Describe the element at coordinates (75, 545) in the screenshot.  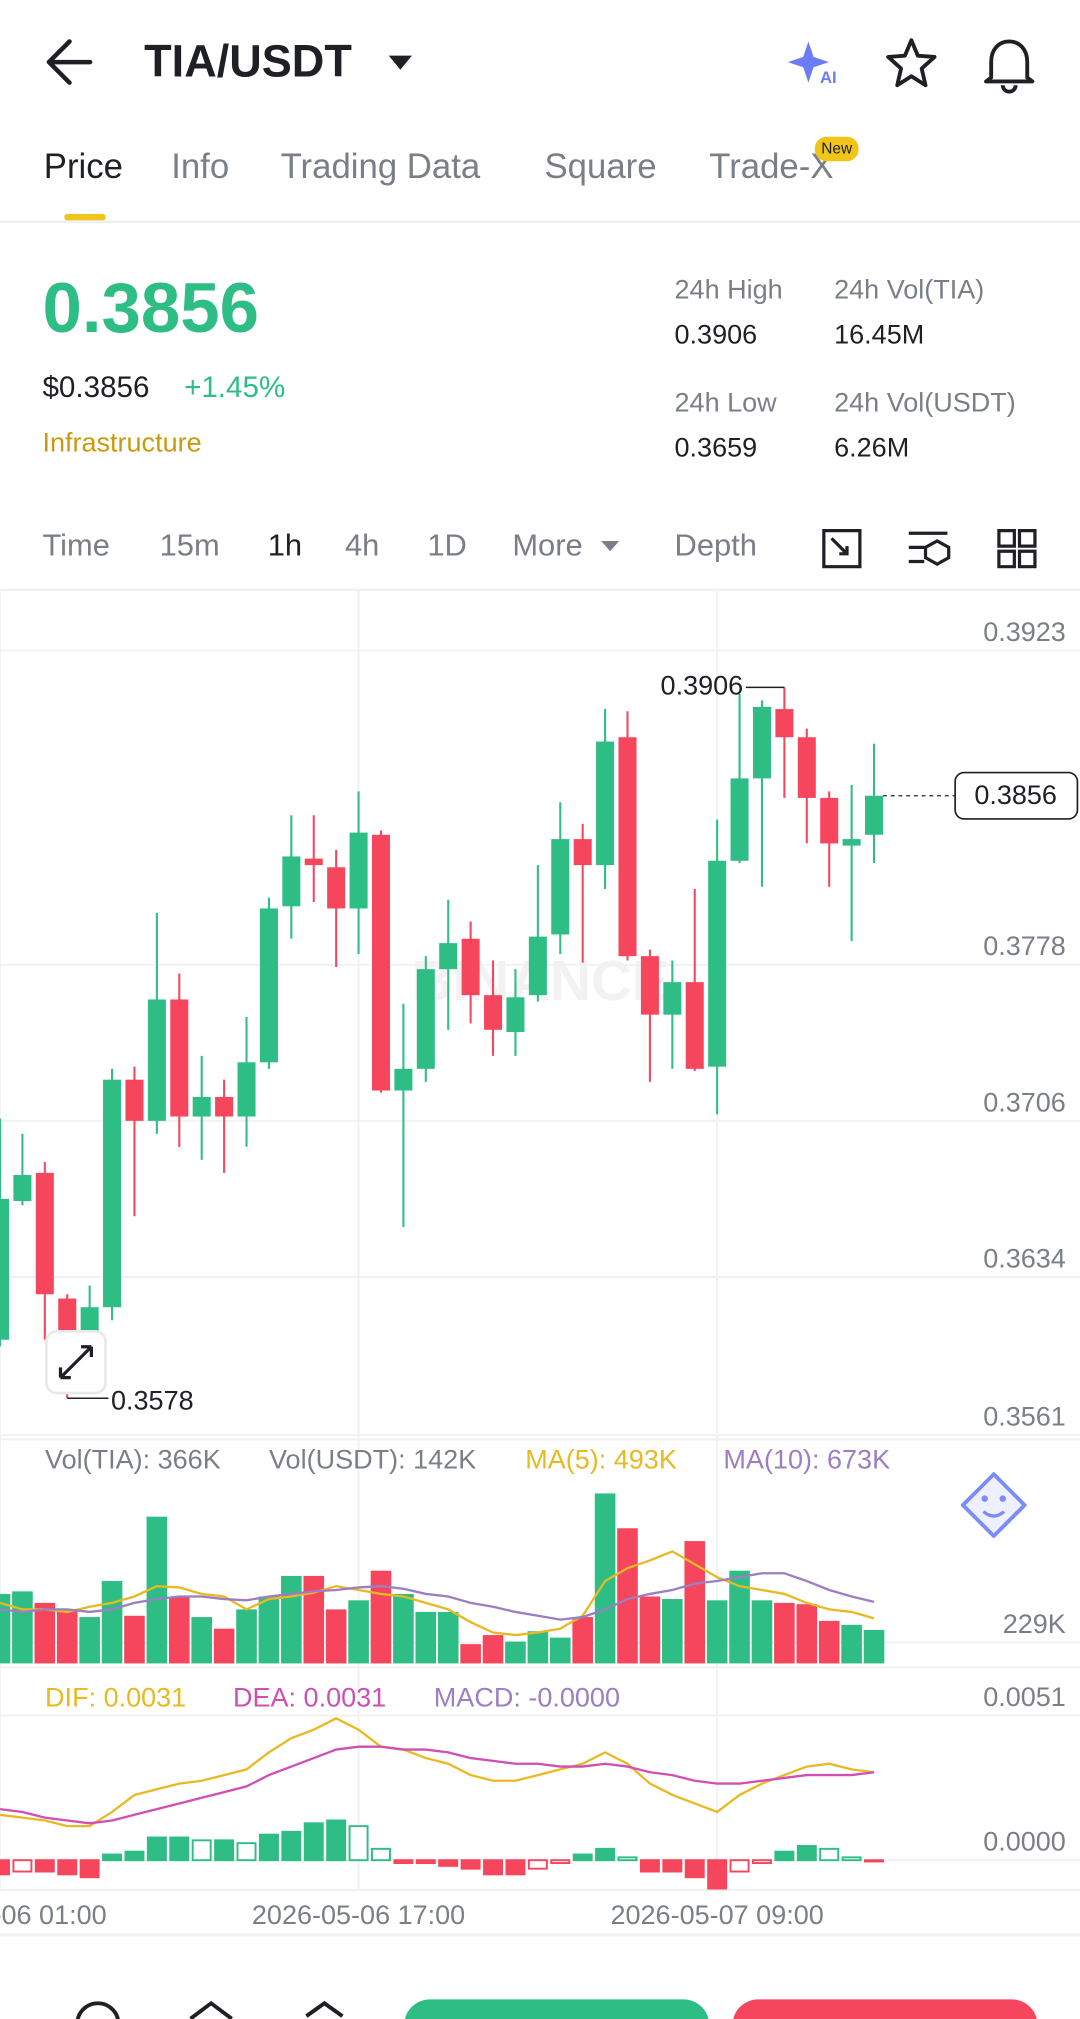
I see `interval: Time` at that location.